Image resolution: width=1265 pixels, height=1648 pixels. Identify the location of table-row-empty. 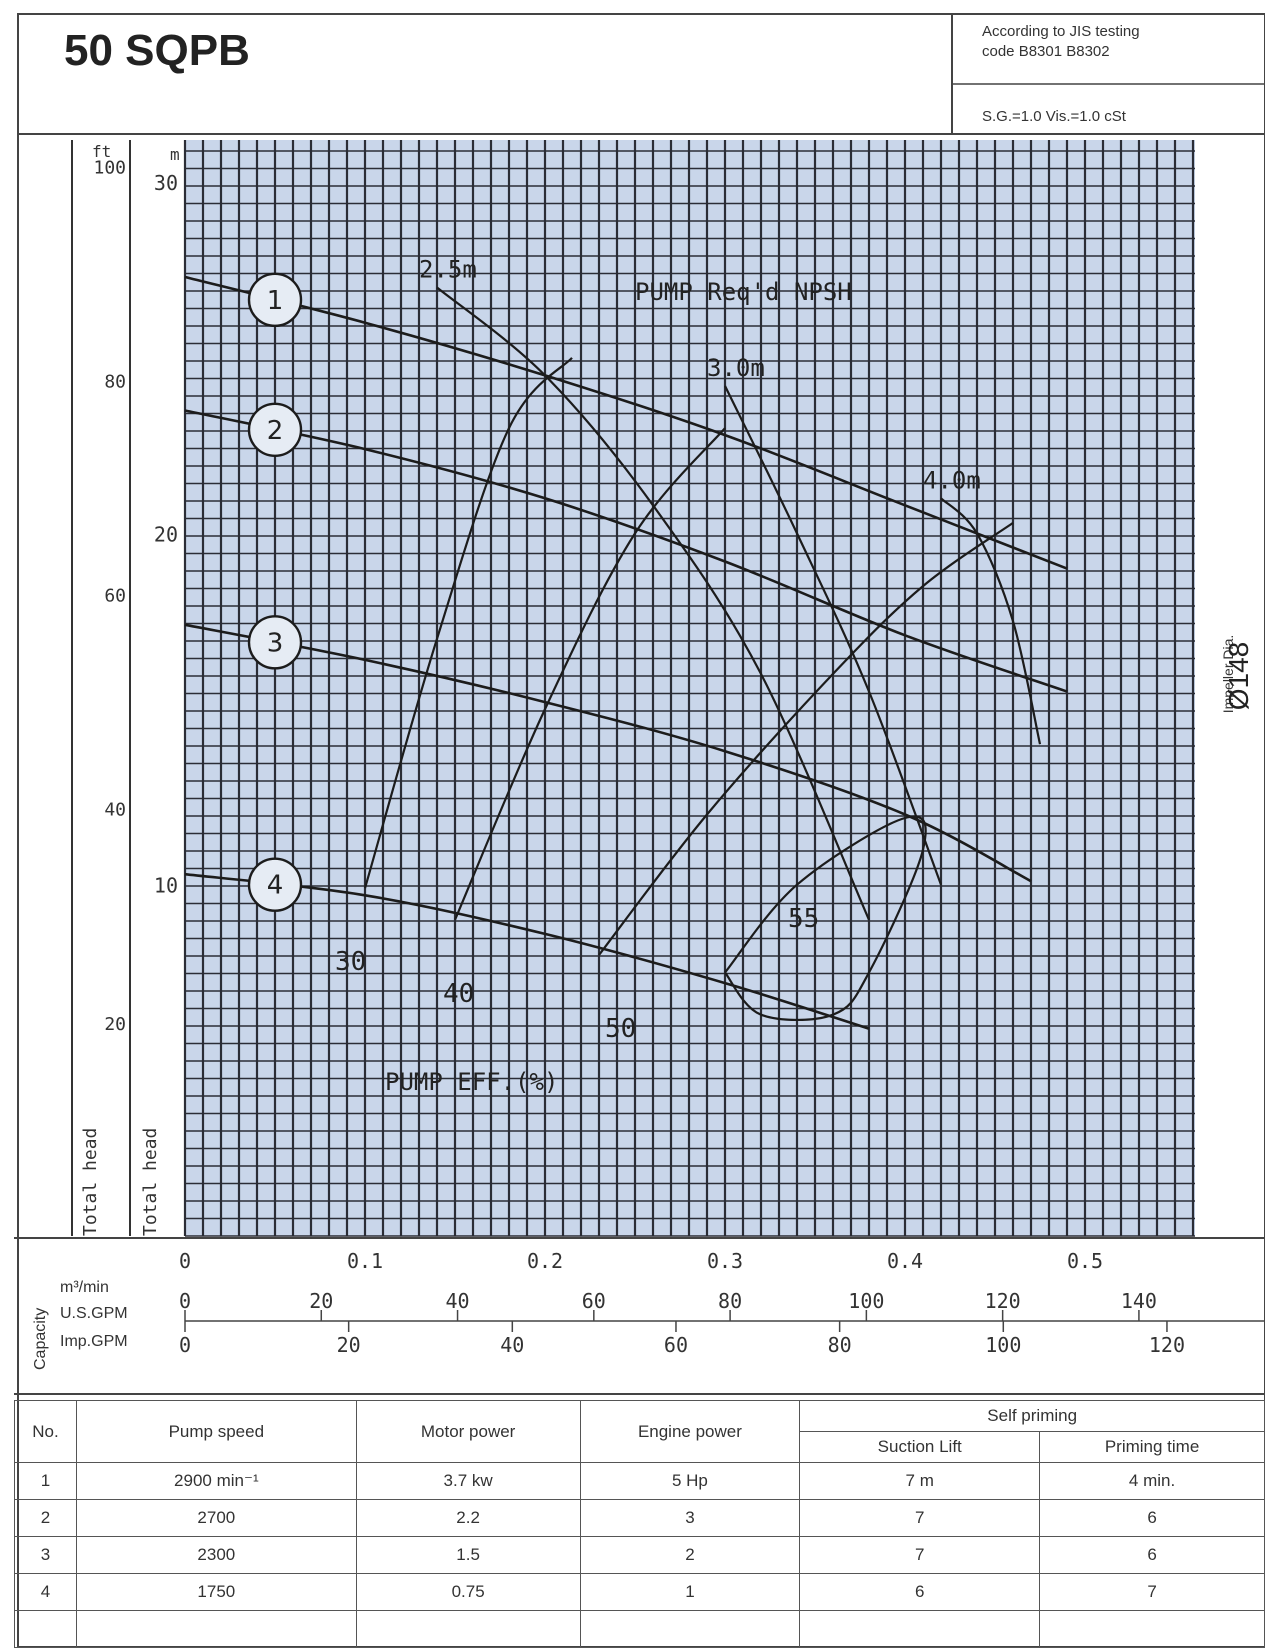
(639, 1629).